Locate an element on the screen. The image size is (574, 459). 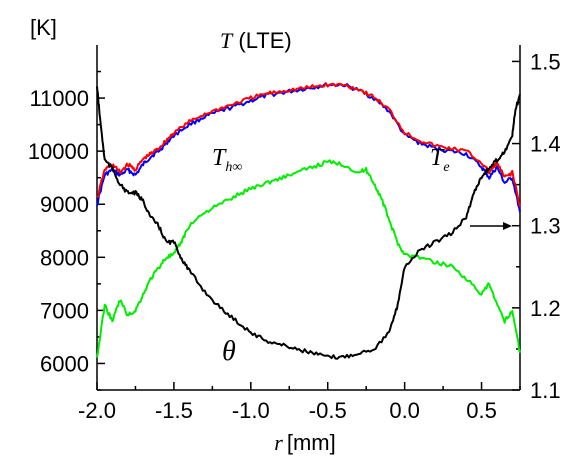
annotation-theta: θ is located at coordinates (229, 351).